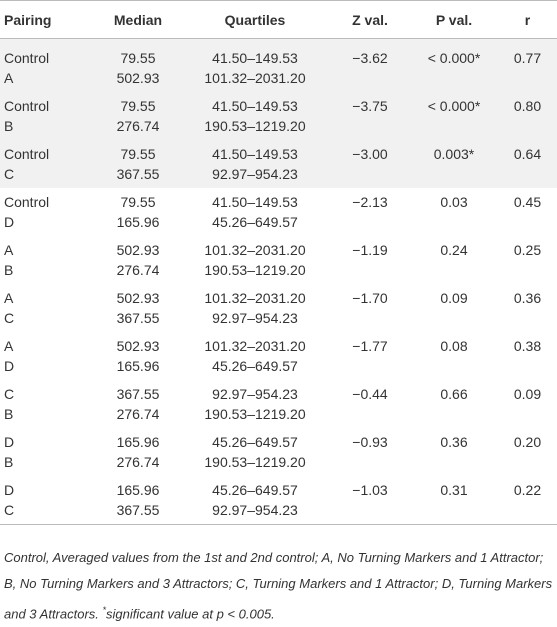 The image size is (557, 627). What do you see at coordinates (454, 260) in the screenshot?
I see `table-cell: 0.24` at bounding box center [454, 260].